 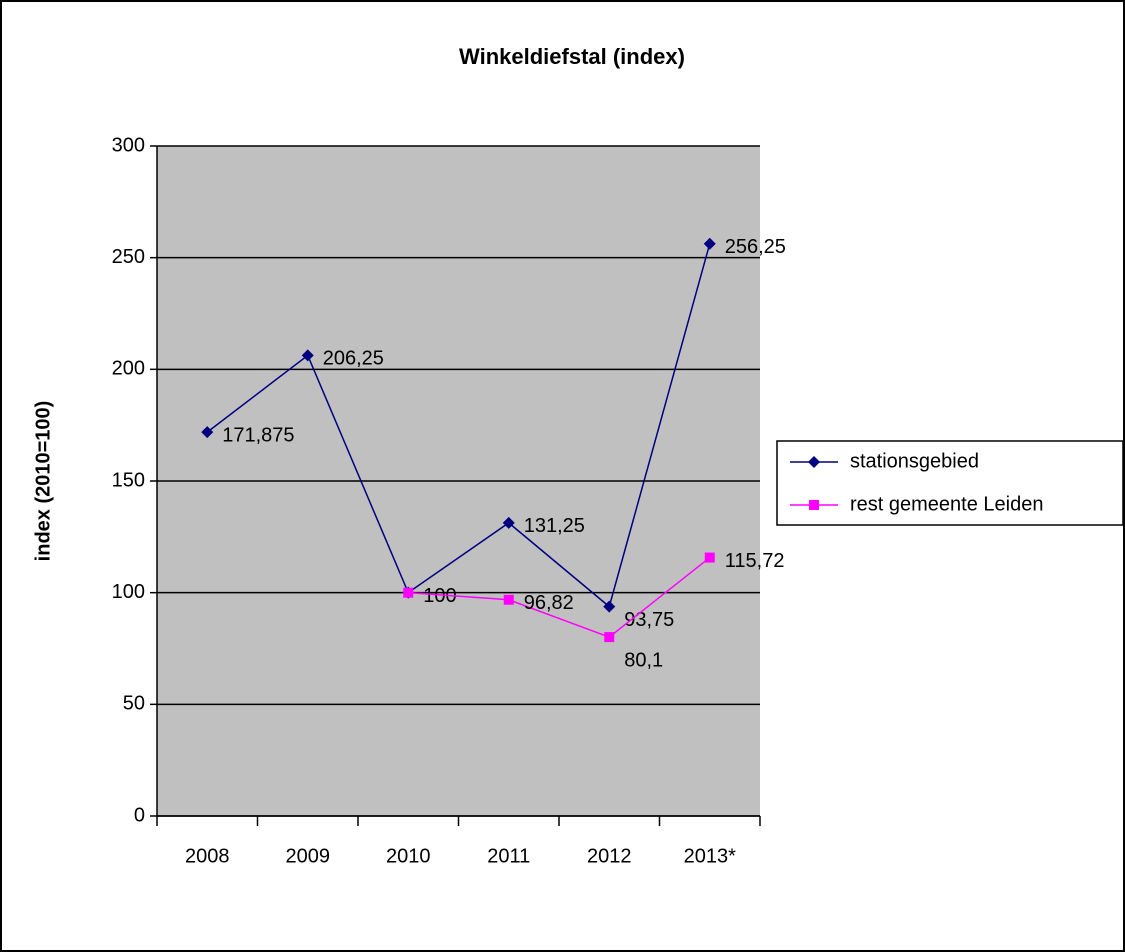 What do you see at coordinates (554, 526) in the screenshot?
I see `data-label: 131,25` at bounding box center [554, 526].